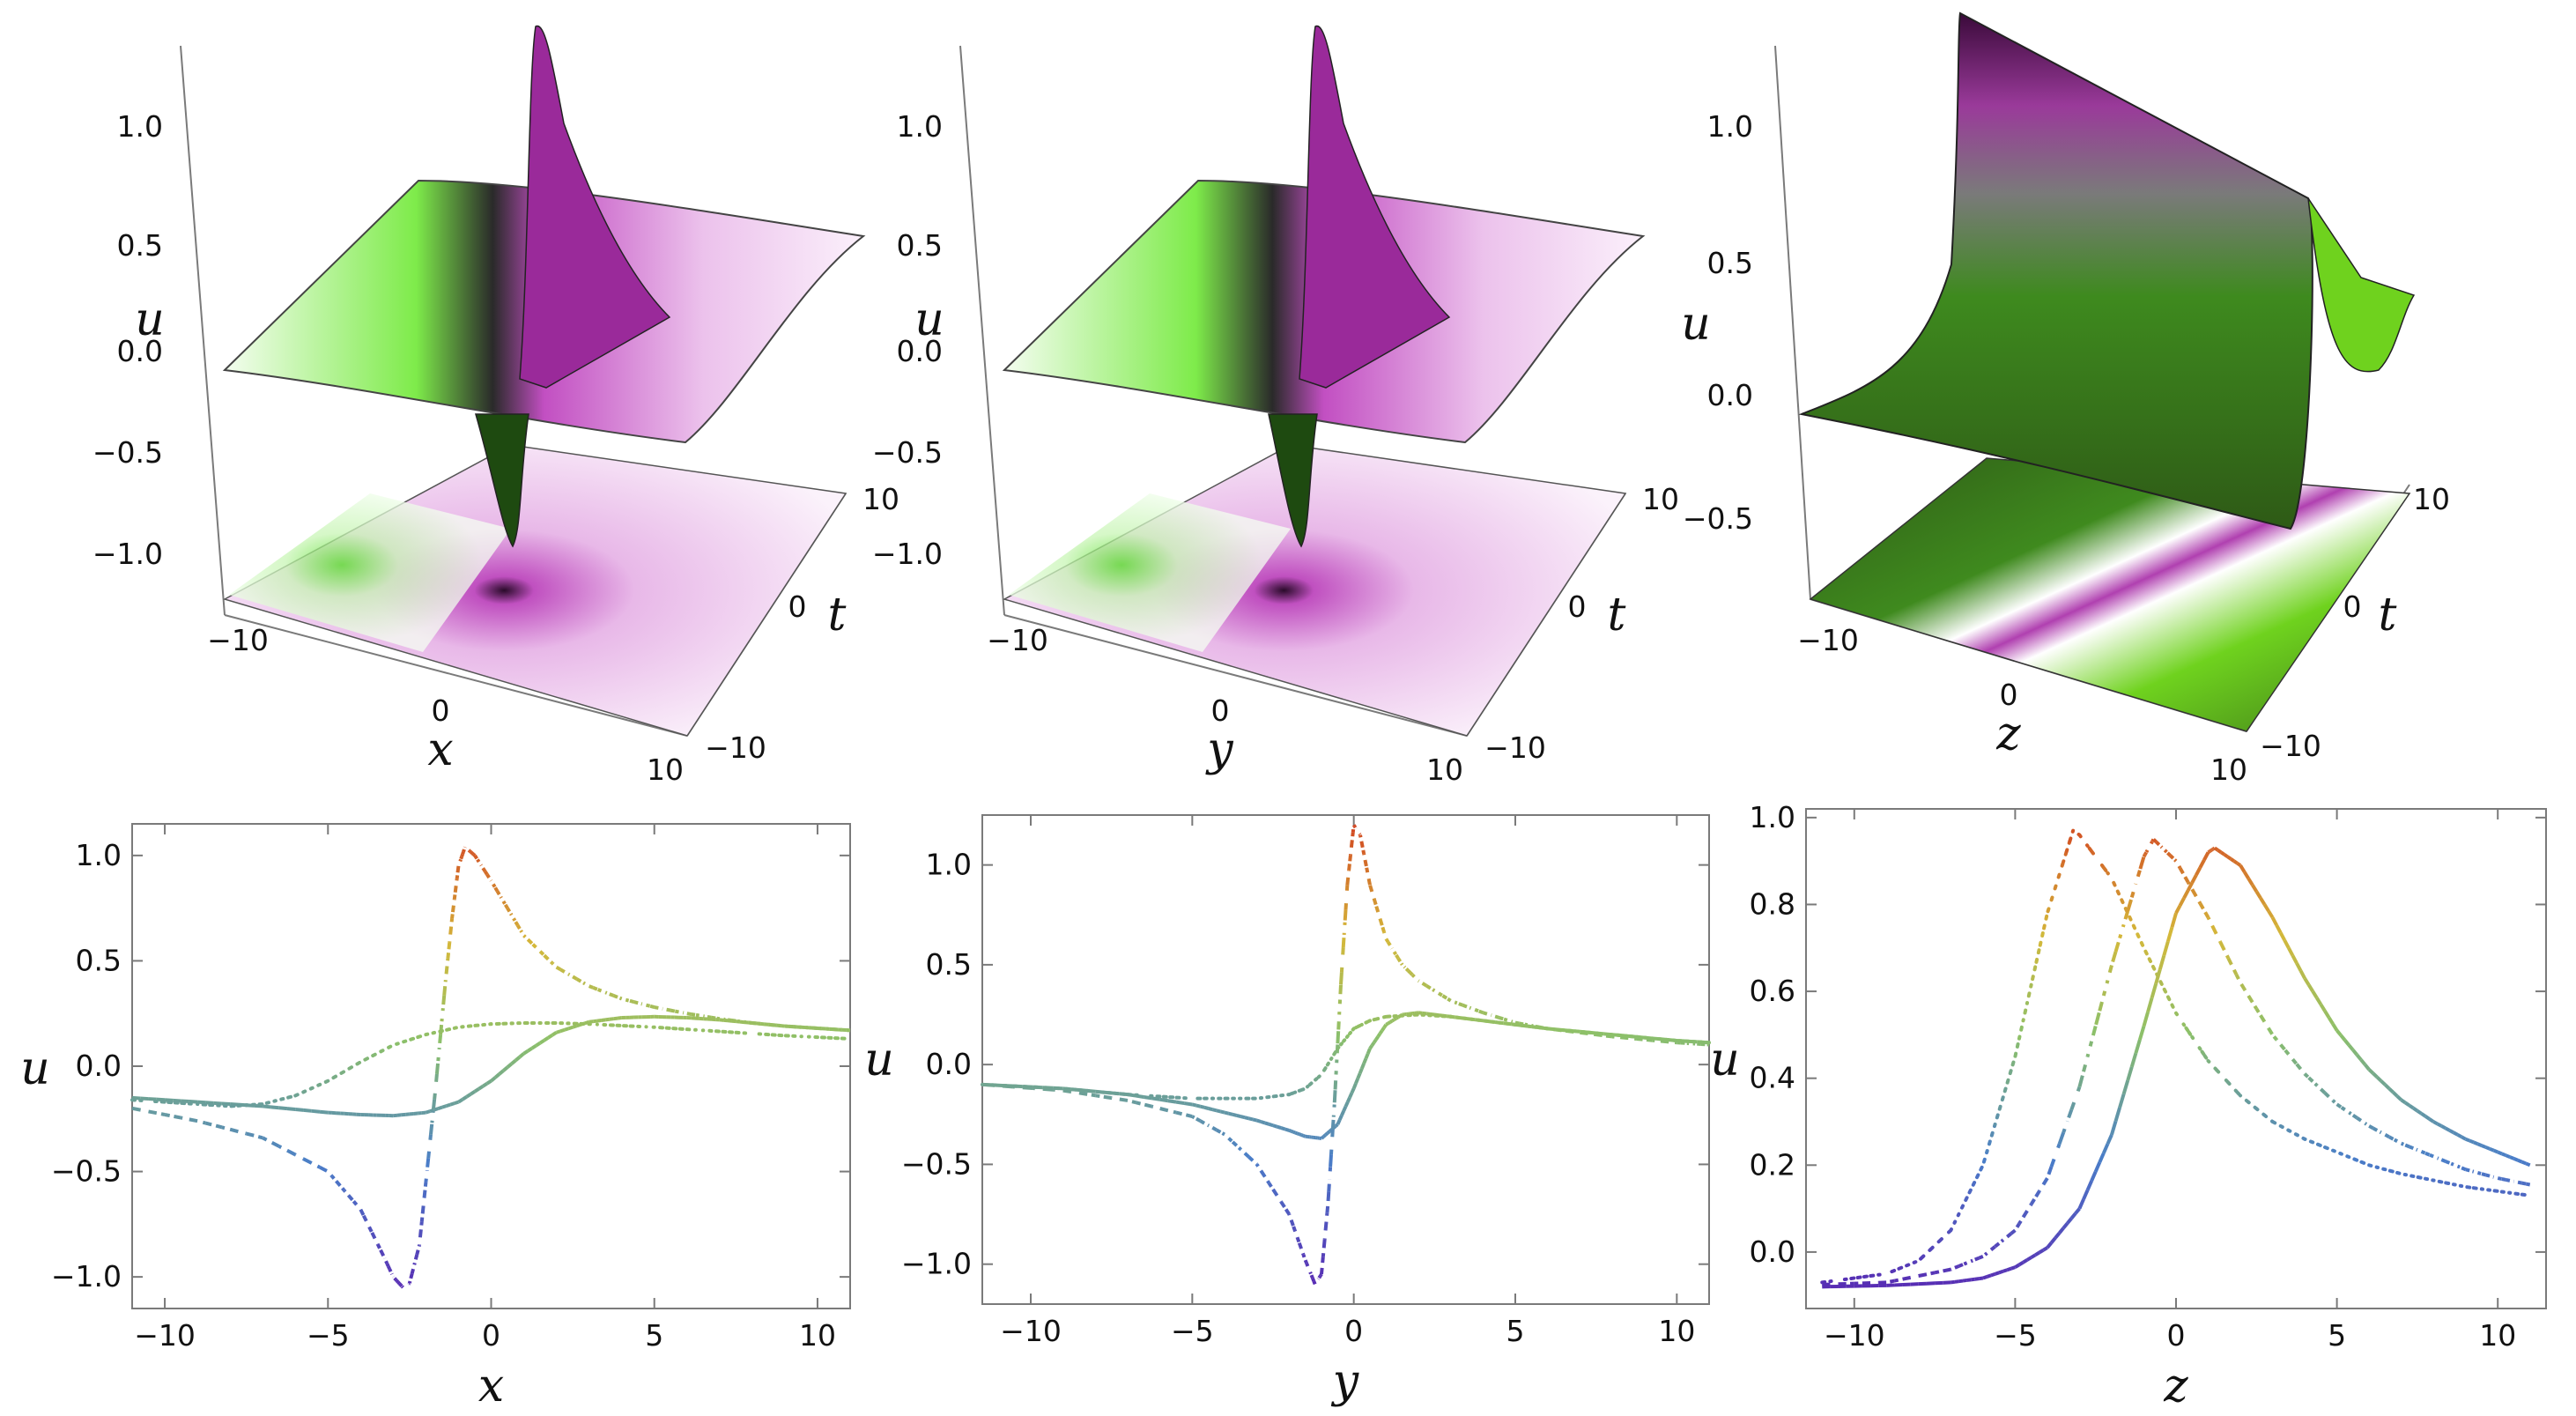  What do you see at coordinates (1293, 481) in the screenshot?
I see `dip` at bounding box center [1293, 481].